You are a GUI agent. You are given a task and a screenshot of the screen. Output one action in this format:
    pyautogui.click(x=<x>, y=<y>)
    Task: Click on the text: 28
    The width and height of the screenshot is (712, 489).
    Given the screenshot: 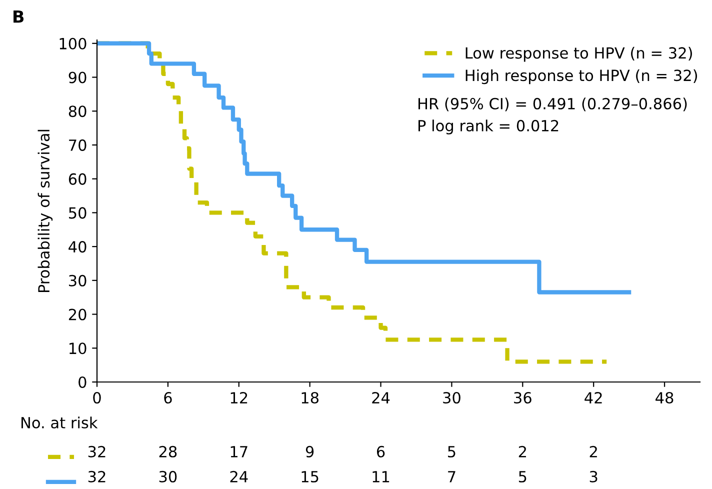 What is the action you would take?
    pyautogui.click(x=168, y=452)
    